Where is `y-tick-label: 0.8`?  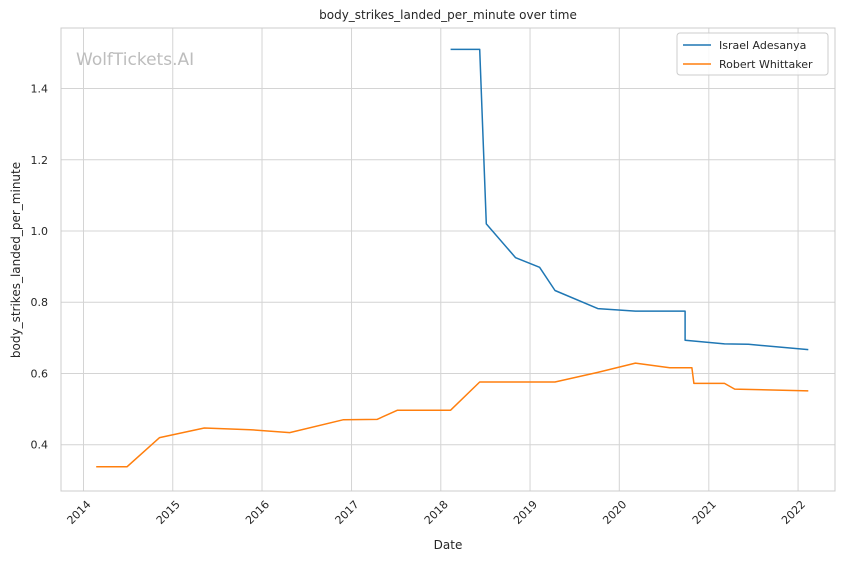 y-tick-label: 0.8 is located at coordinates (40, 302).